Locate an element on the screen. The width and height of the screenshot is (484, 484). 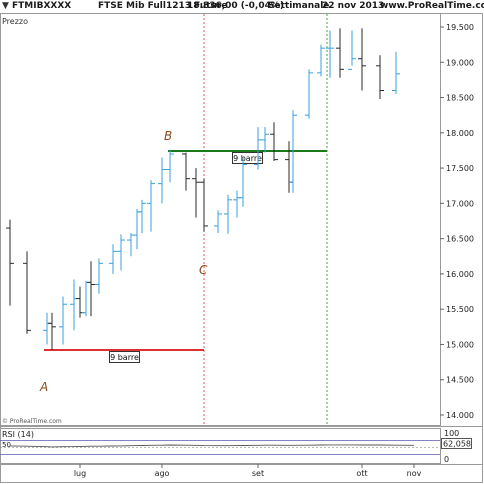
rsi-value-box is located at coordinates (456, 443).